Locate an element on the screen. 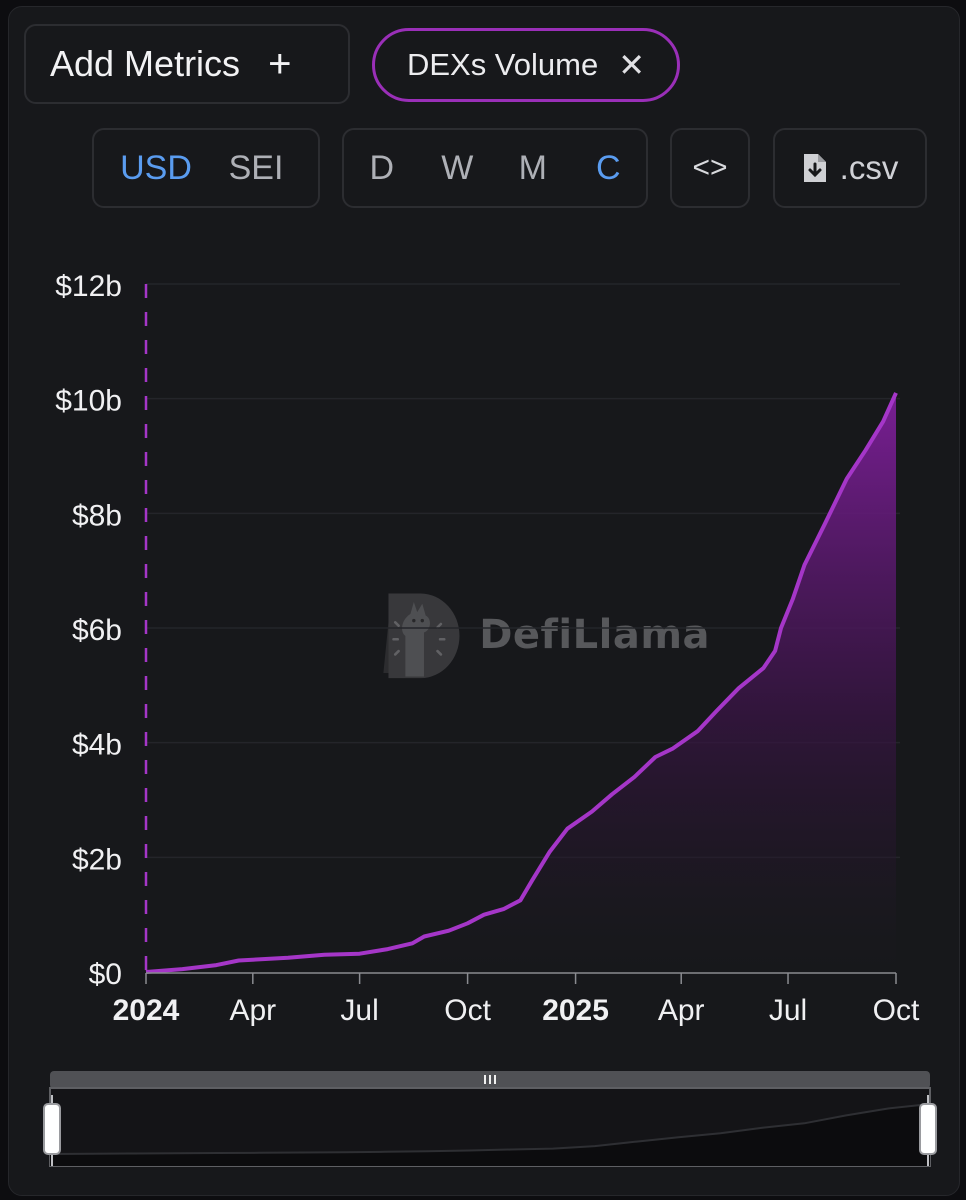 Image resolution: width=966 pixels, height=1200 pixels. x-tick-label: 2024 is located at coordinates (146, 1010).